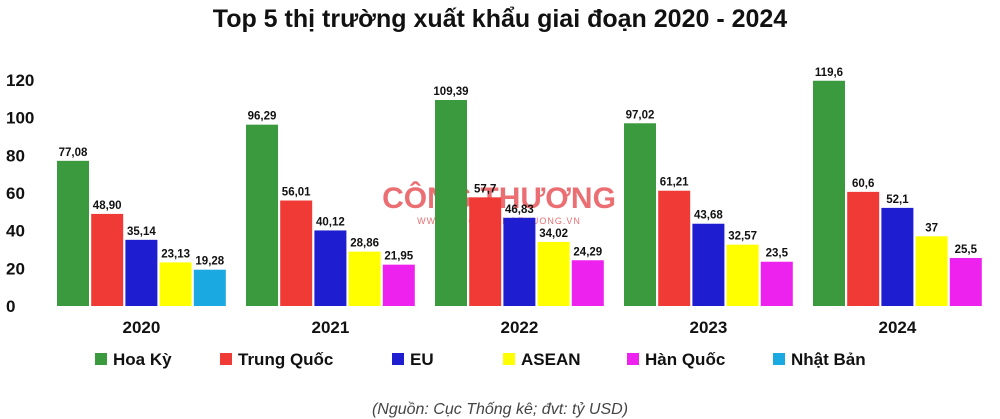  What do you see at coordinates (708, 327) in the screenshot?
I see `x-tick-label: 2023` at bounding box center [708, 327].